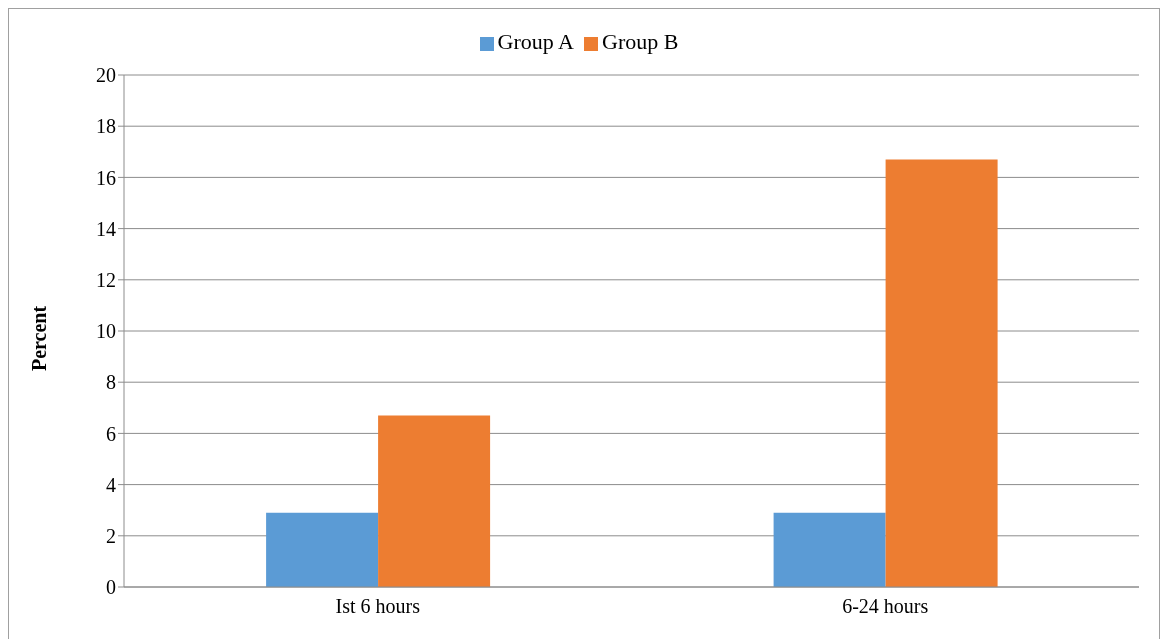 This screenshot has width=1164, height=639. I want to click on y-tick-label: 2, so click(111, 535).